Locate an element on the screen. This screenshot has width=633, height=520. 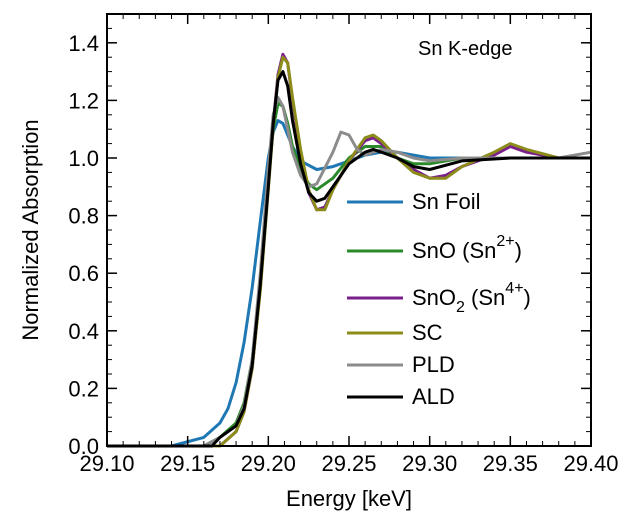
legend-label: Sn Foil is located at coordinates (446, 201).